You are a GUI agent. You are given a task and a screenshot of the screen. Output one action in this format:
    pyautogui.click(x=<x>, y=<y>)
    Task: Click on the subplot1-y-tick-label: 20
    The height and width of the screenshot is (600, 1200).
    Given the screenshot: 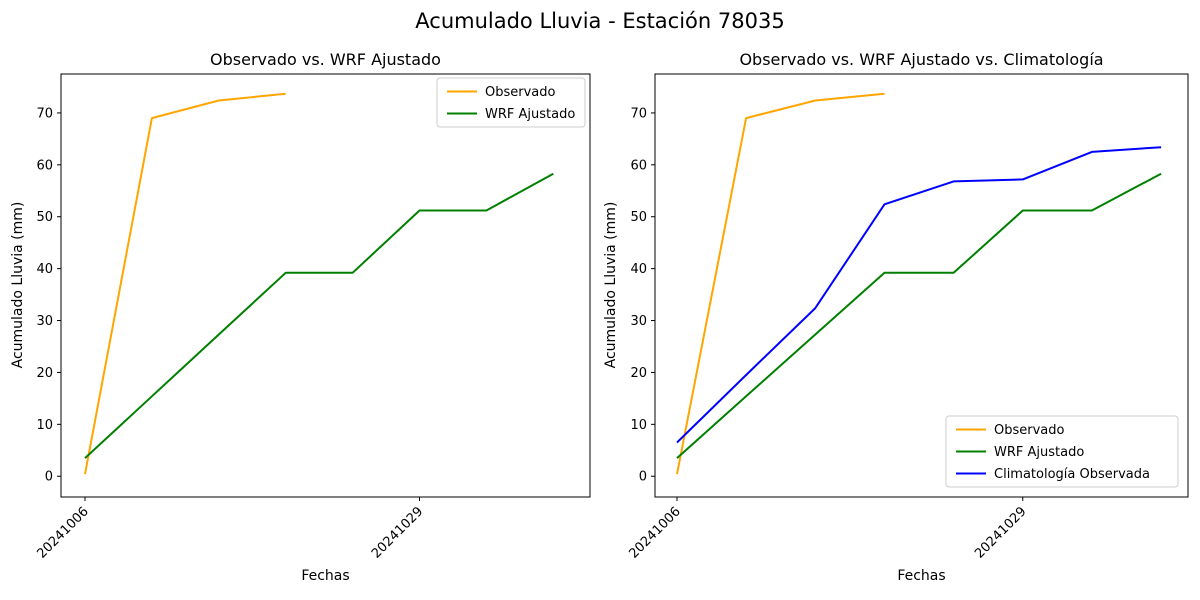 What is the action you would take?
    pyautogui.click(x=44, y=373)
    